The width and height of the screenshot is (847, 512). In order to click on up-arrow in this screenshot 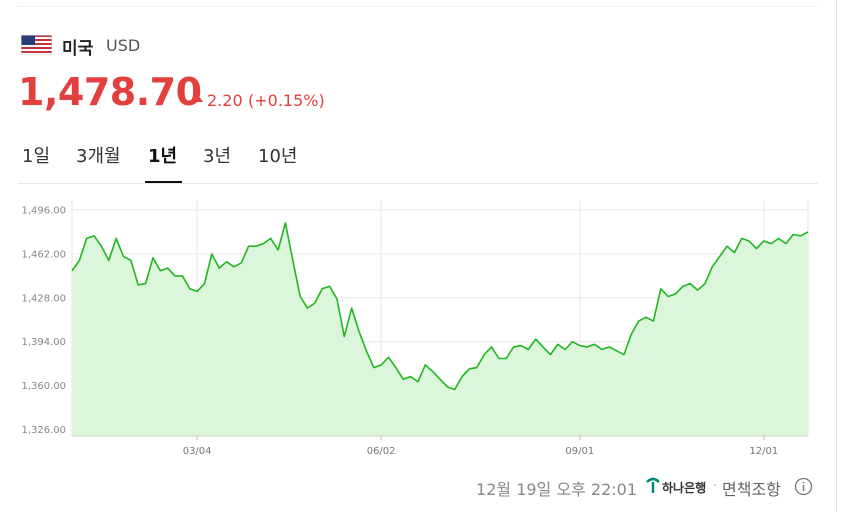, I will do `click(198, 98)`.